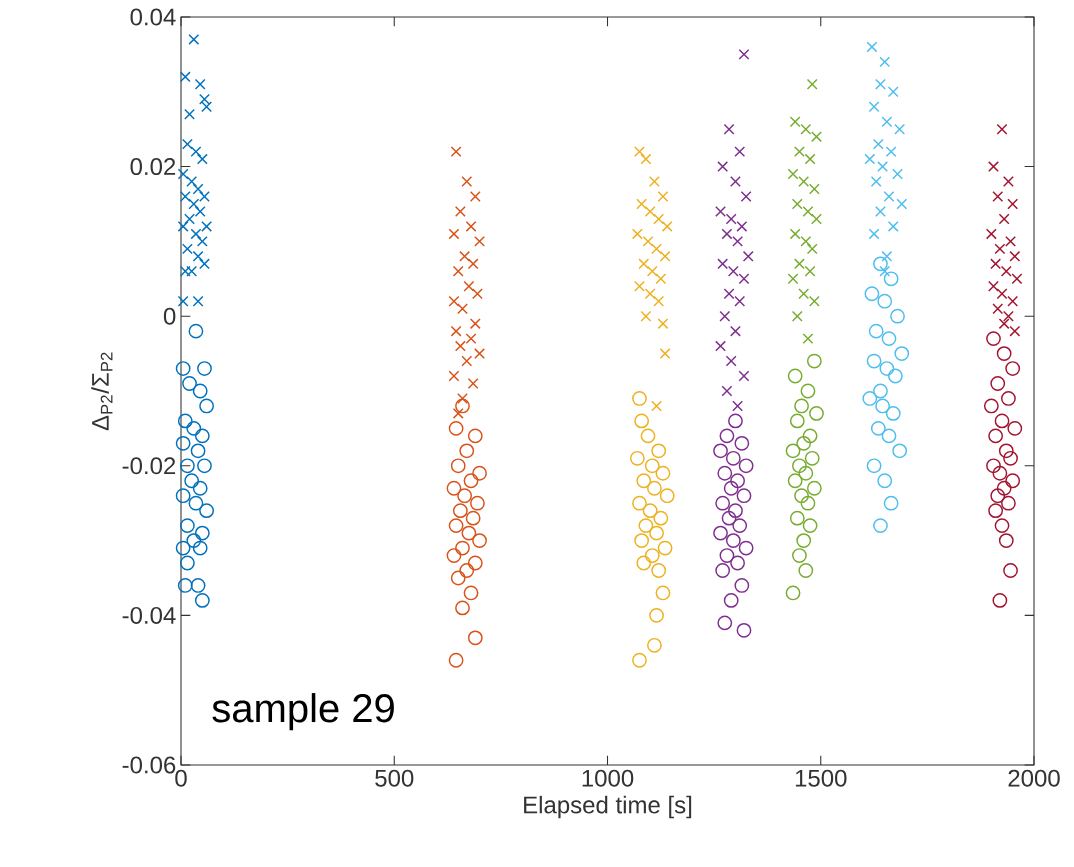 The height and width of the screenshot is (867, 1074). What do you see at coordinates (149, 466) in the screenshot?
I see `y-tick-label: -0.02` at bounding box center [149, 466].